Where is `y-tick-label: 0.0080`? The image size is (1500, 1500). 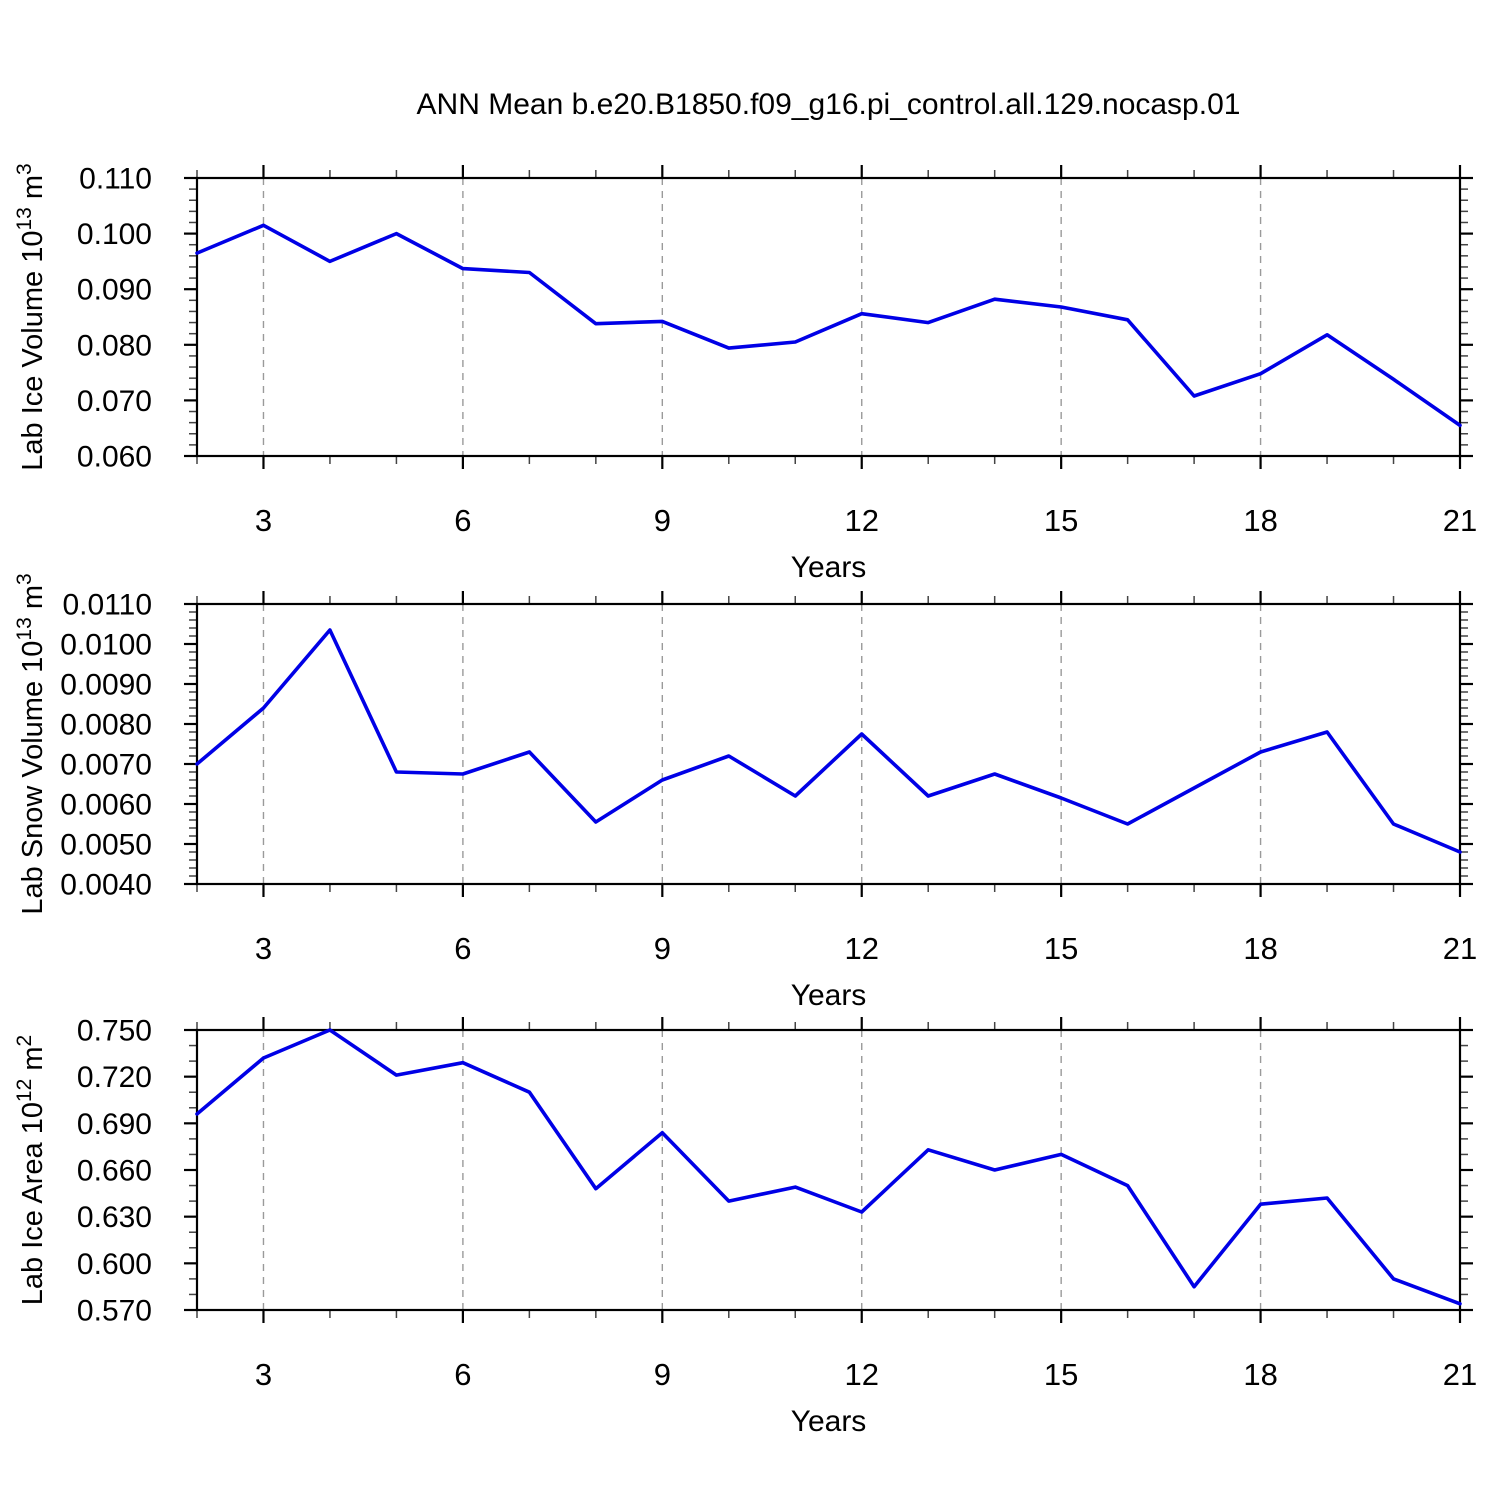
y-tick-label: 0.0080 is located at coordinates (106, 725).